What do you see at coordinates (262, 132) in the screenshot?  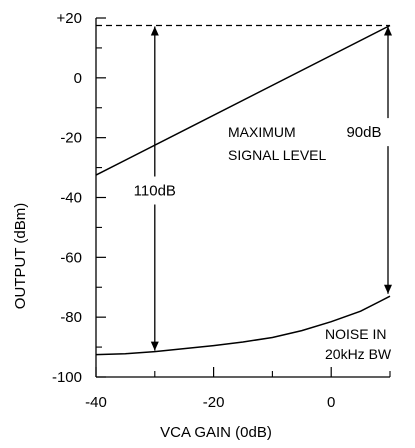 I see `signal-label-line1: MAXIMUM` at bounding box center [262, 132].